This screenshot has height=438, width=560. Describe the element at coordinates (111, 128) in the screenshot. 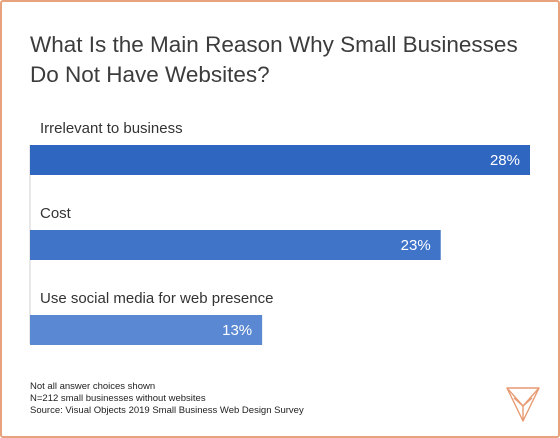

I see `category-label: Irrelevant to business` at that location.